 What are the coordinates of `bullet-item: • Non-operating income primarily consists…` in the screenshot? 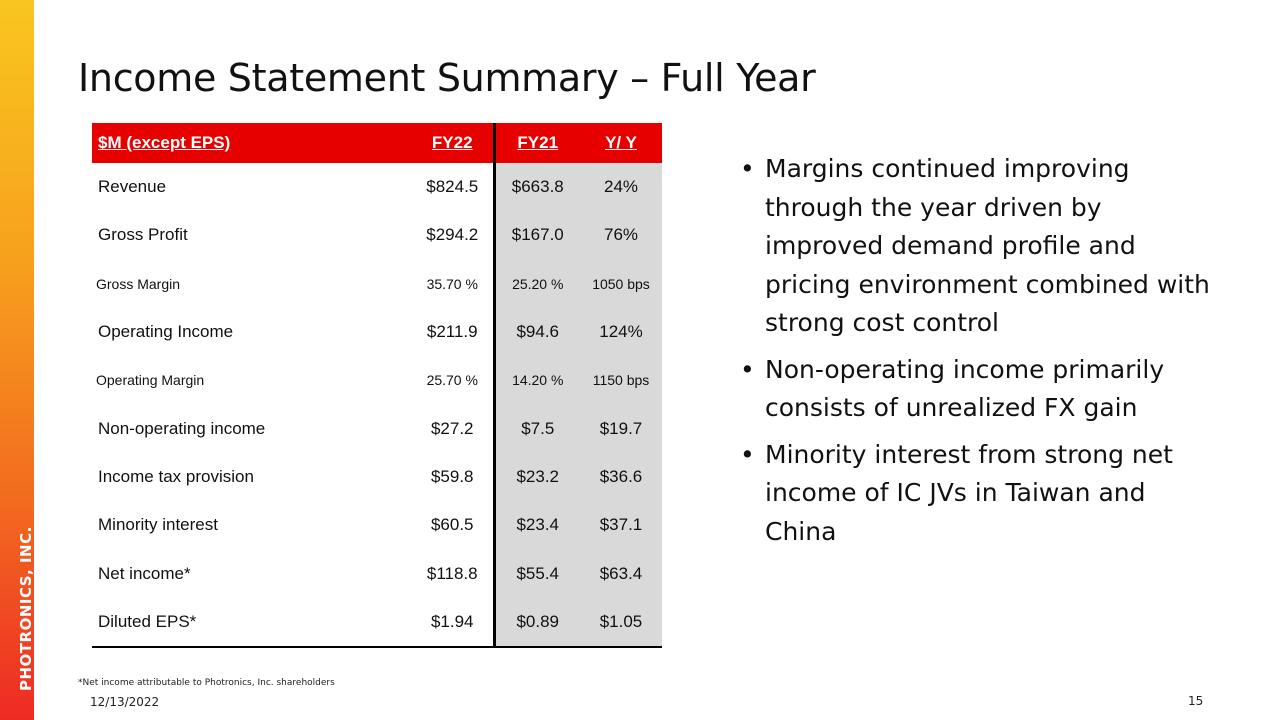 It's located at (980, 389).